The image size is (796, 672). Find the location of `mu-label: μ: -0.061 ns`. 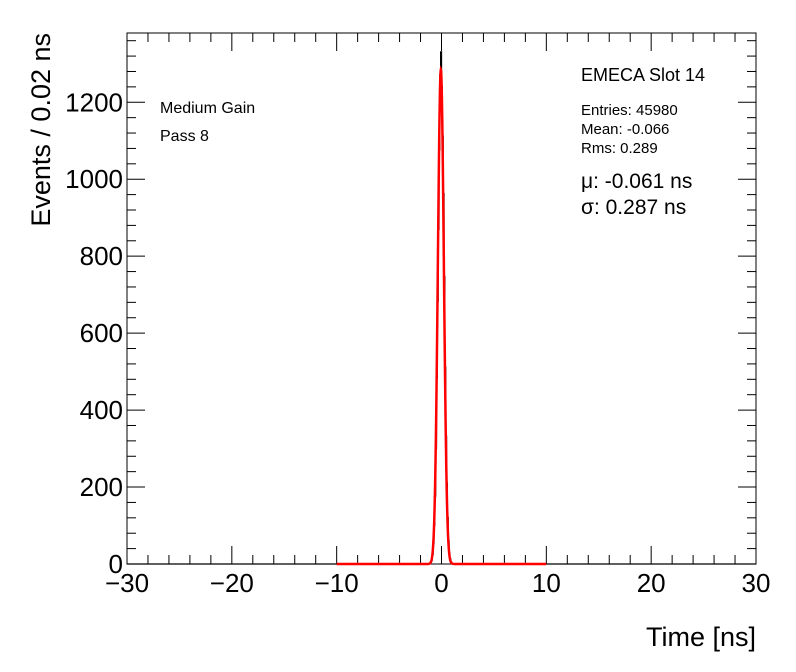

mu-label: μ: -0.061 ns is located at coordinates (636, 181).